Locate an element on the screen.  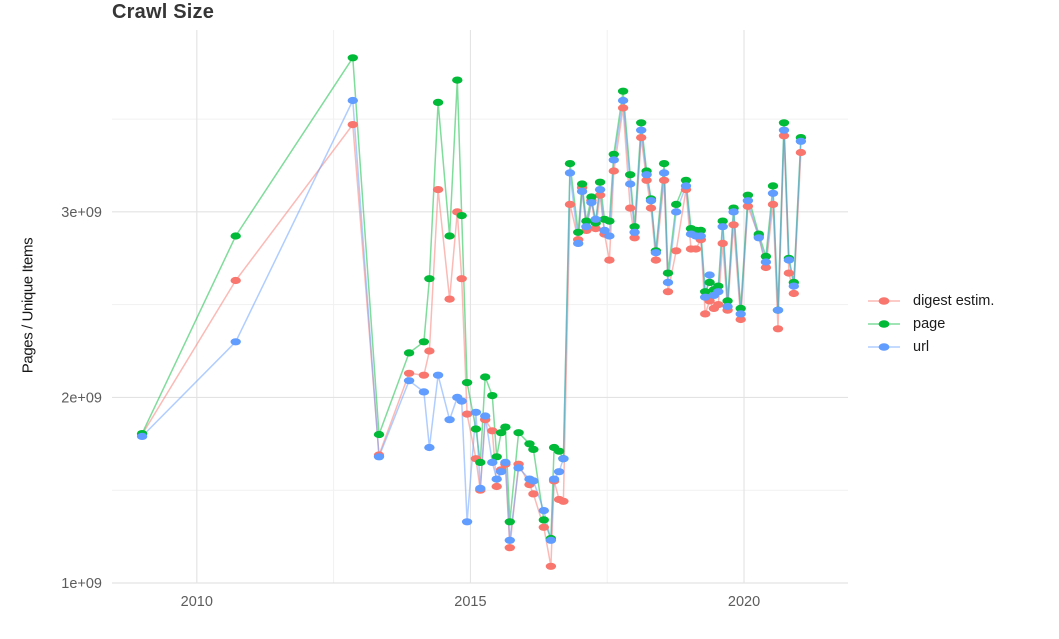
y-tick-label: 1e+09 is located at coordinates (81, 584).